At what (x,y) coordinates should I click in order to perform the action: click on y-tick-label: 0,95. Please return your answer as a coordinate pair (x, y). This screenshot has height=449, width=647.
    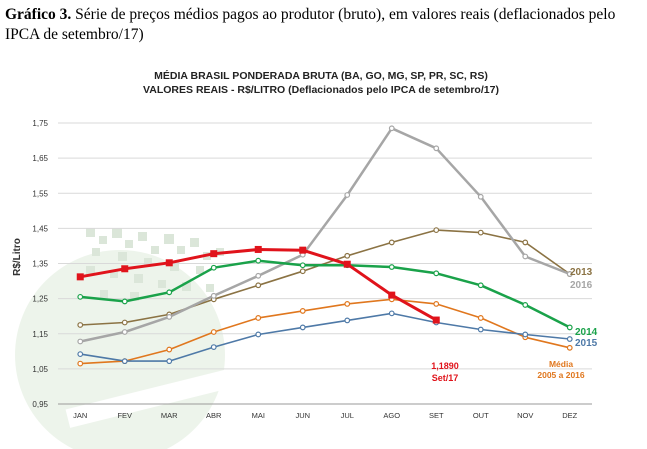
    Looking at the image, I should click on (40, 404).